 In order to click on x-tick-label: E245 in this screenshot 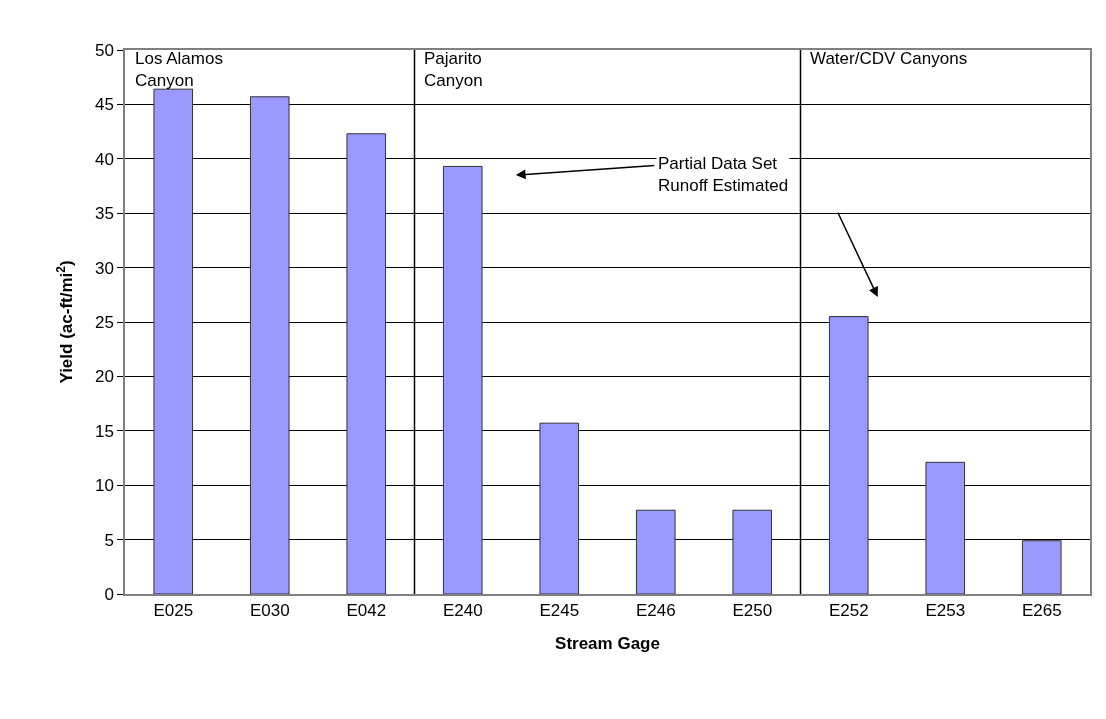, I will do `click(559, 611)`.